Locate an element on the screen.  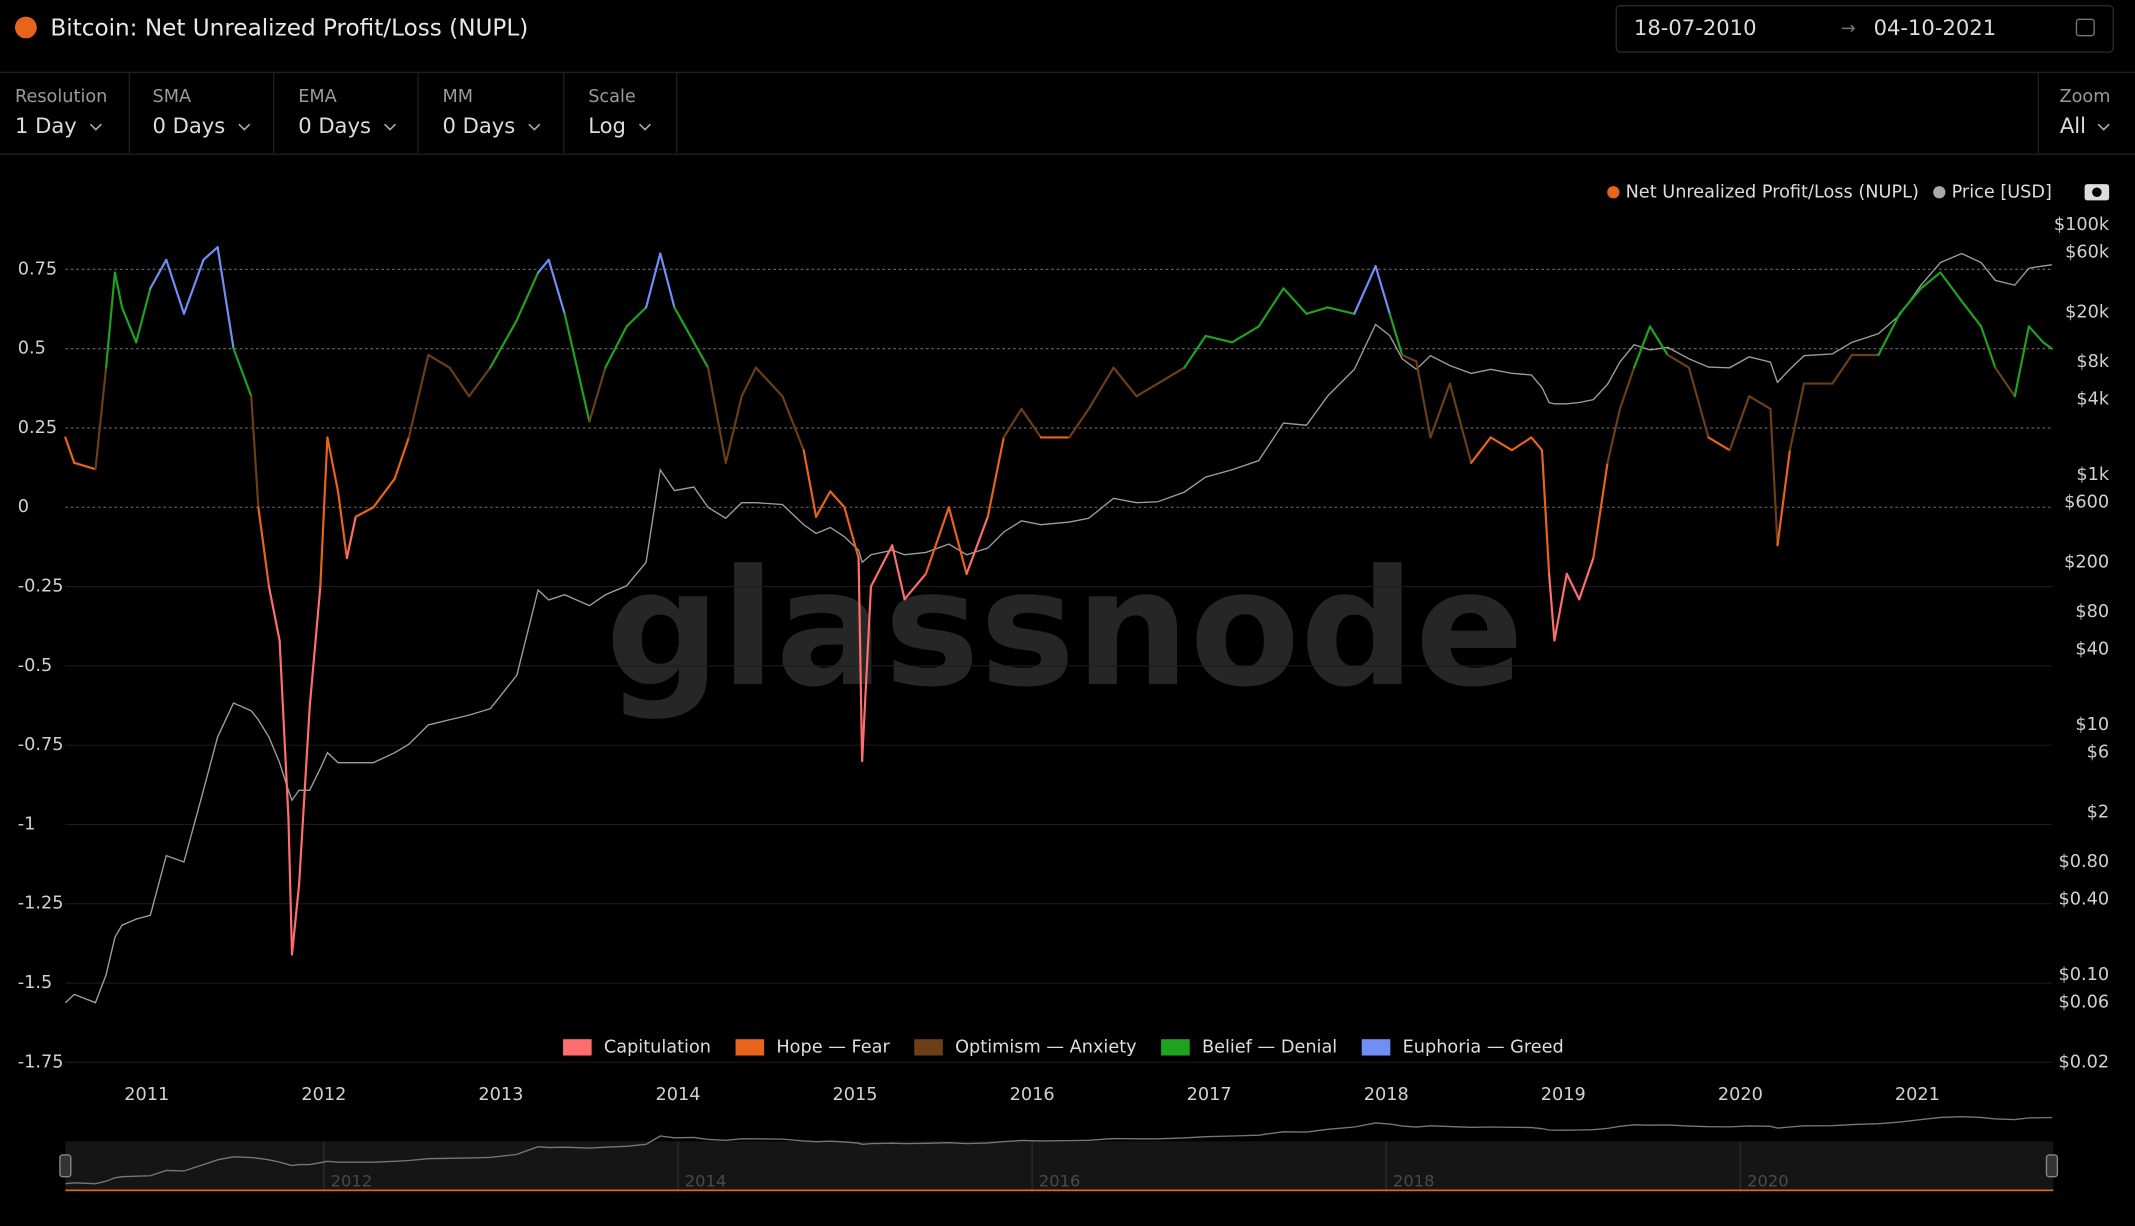
control-value: 1 Day is located at coordinates (46, 125).